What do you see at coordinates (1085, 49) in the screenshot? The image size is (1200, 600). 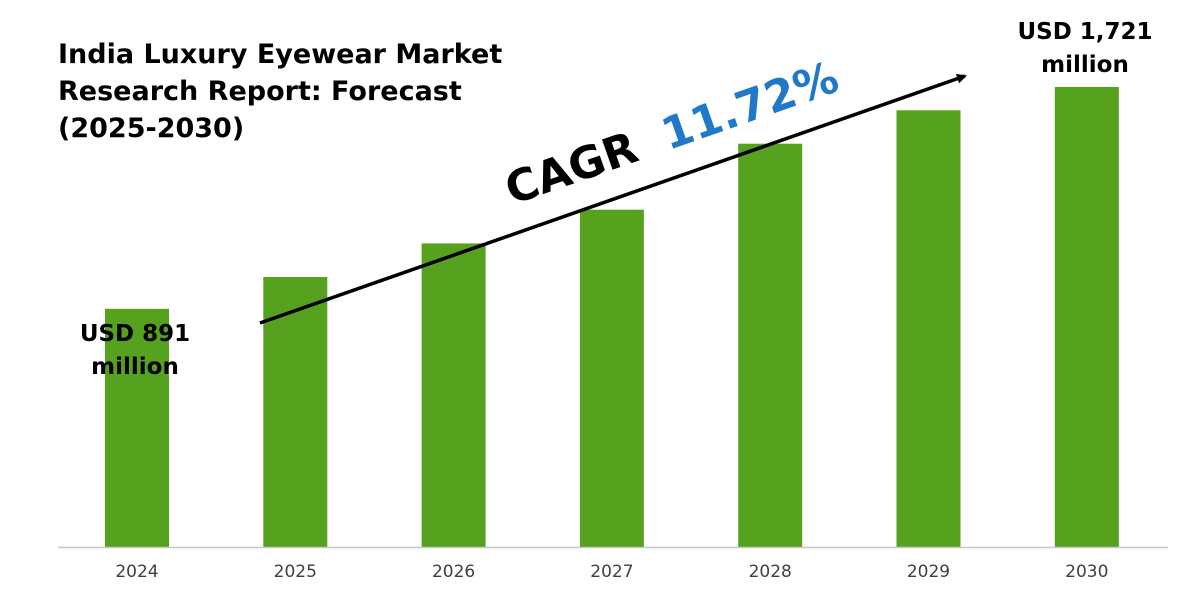 I see `end-value-callout: USD 1,721 million` at bounding box center [1085, 49].